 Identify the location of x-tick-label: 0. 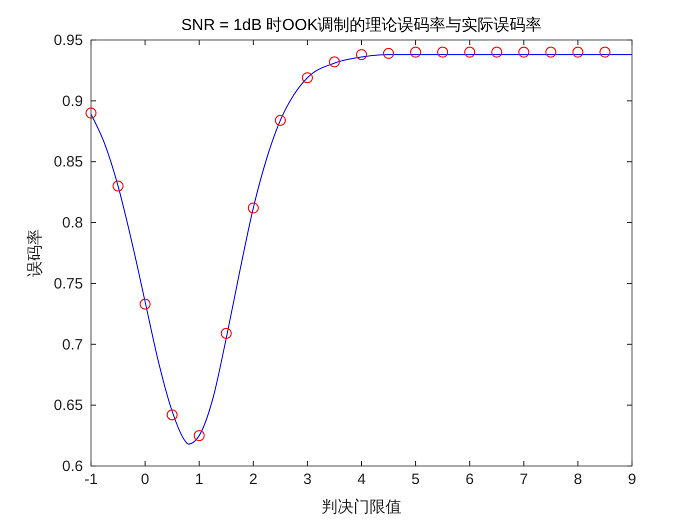
(145, 479).